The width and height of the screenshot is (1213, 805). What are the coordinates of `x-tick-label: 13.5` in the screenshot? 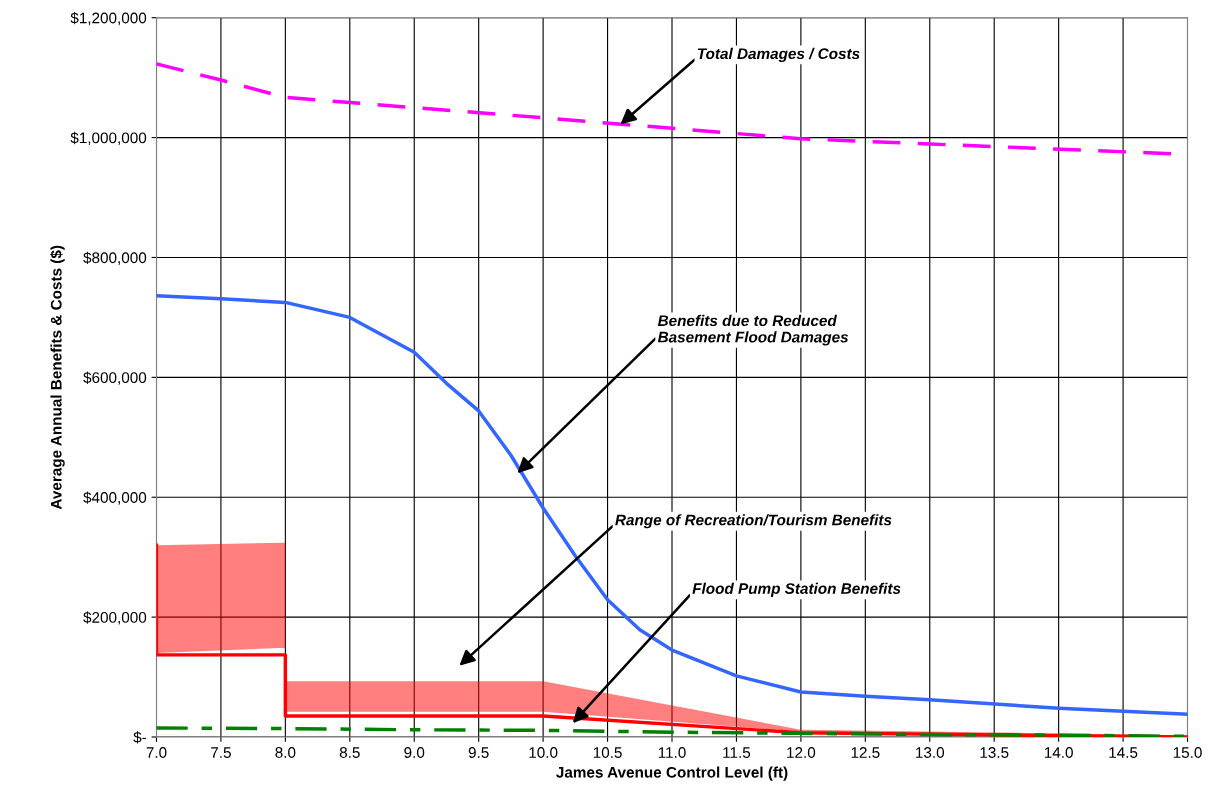 It's located at (994, 752).